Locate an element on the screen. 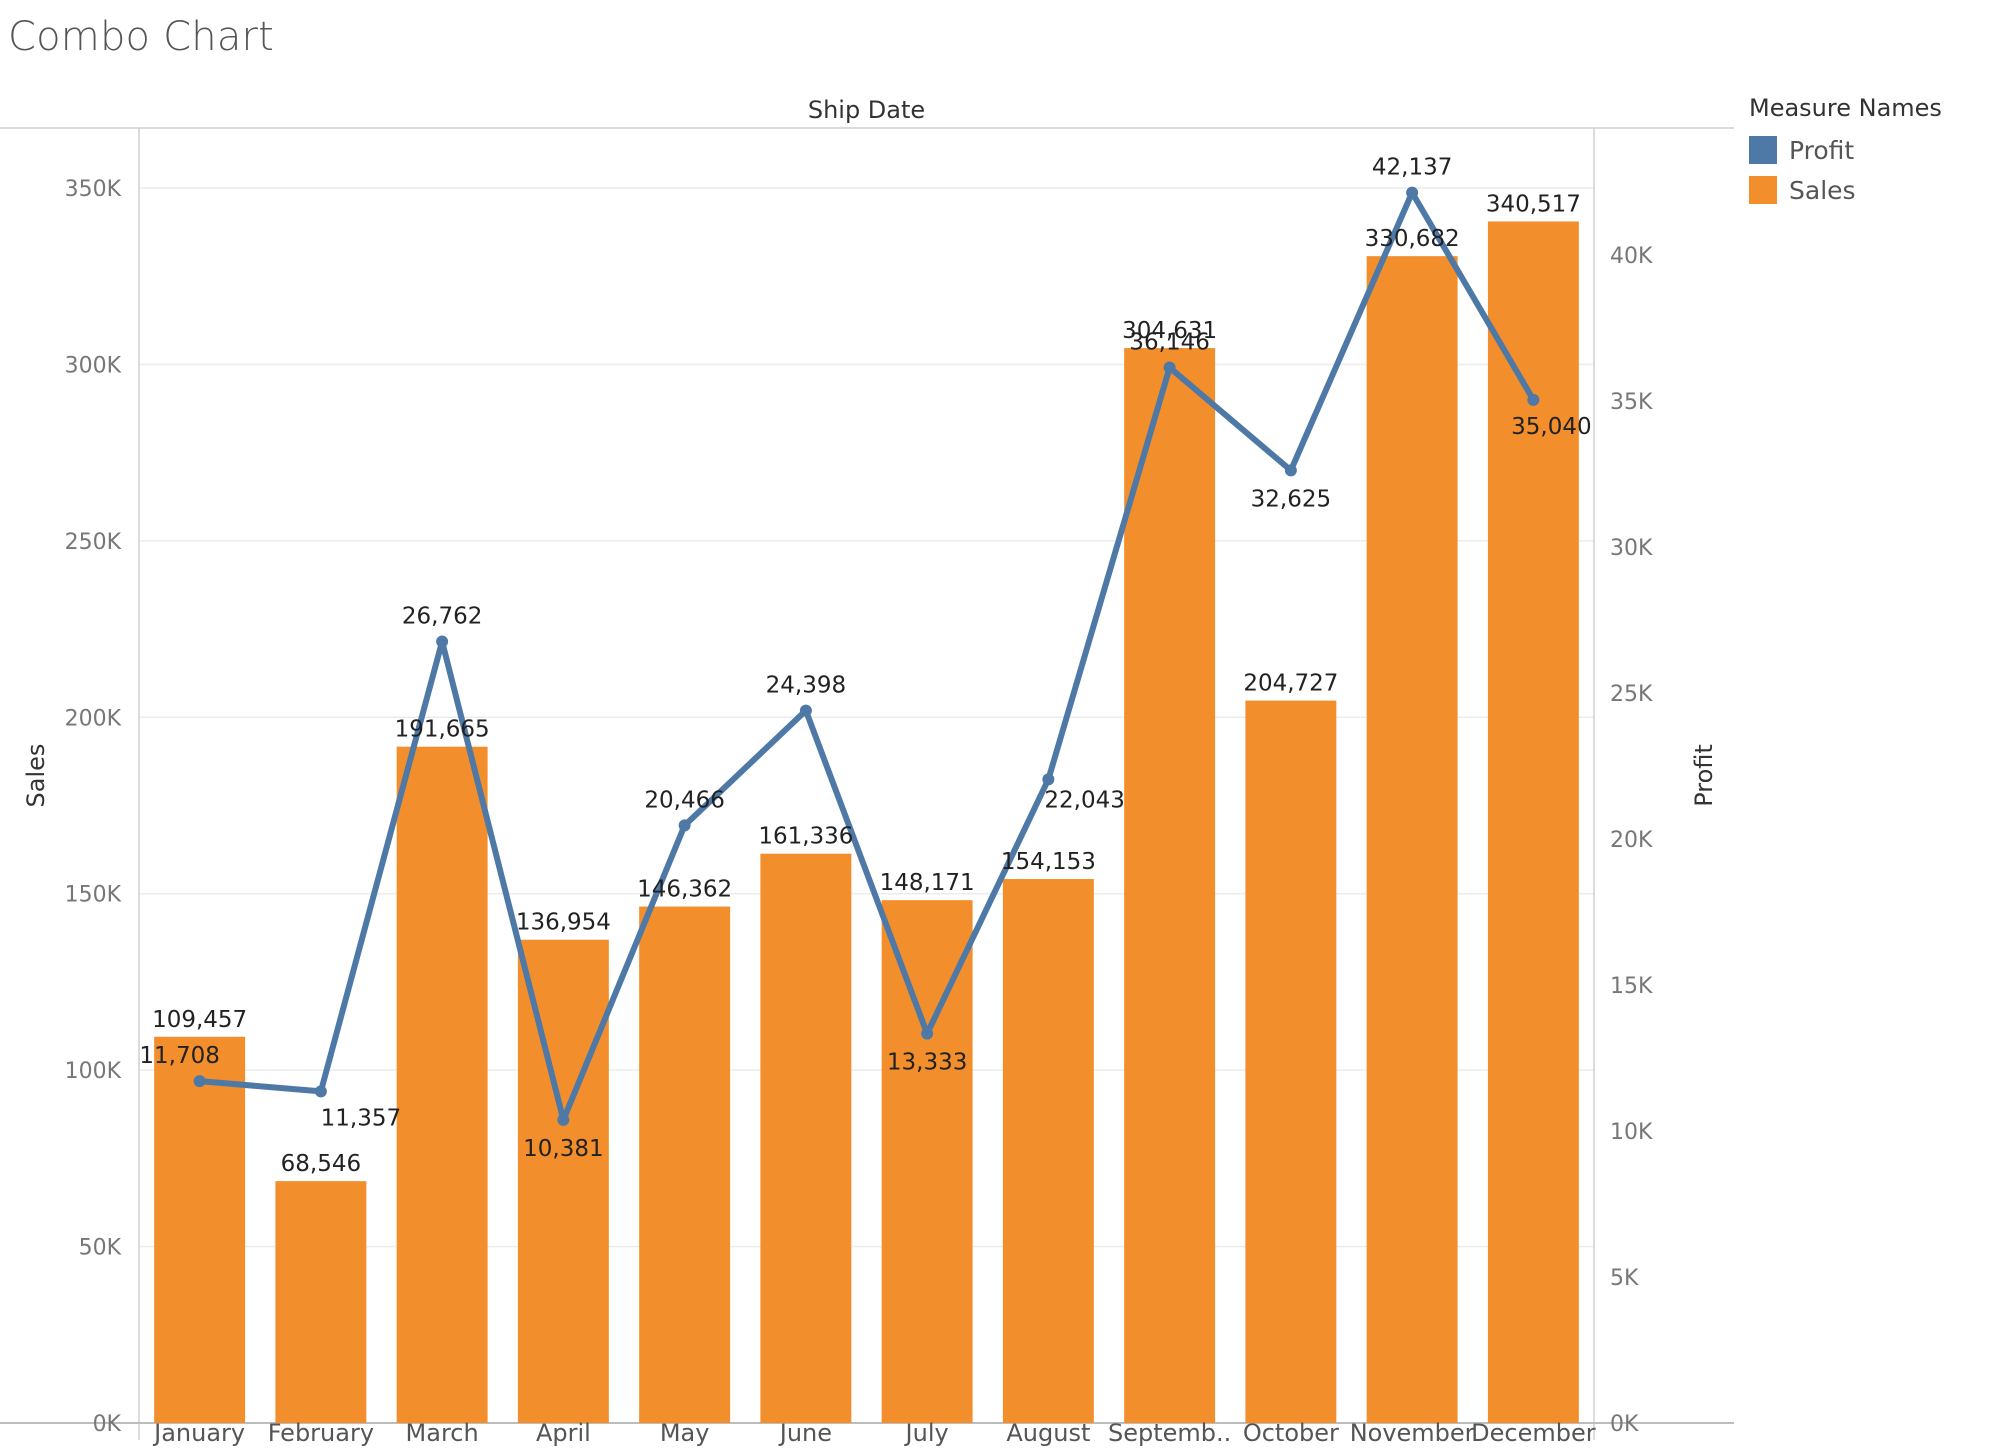 This screenshot has width=2016, height=1450. profit-data-label: 36,146 is located at coordinates (1169, 343).